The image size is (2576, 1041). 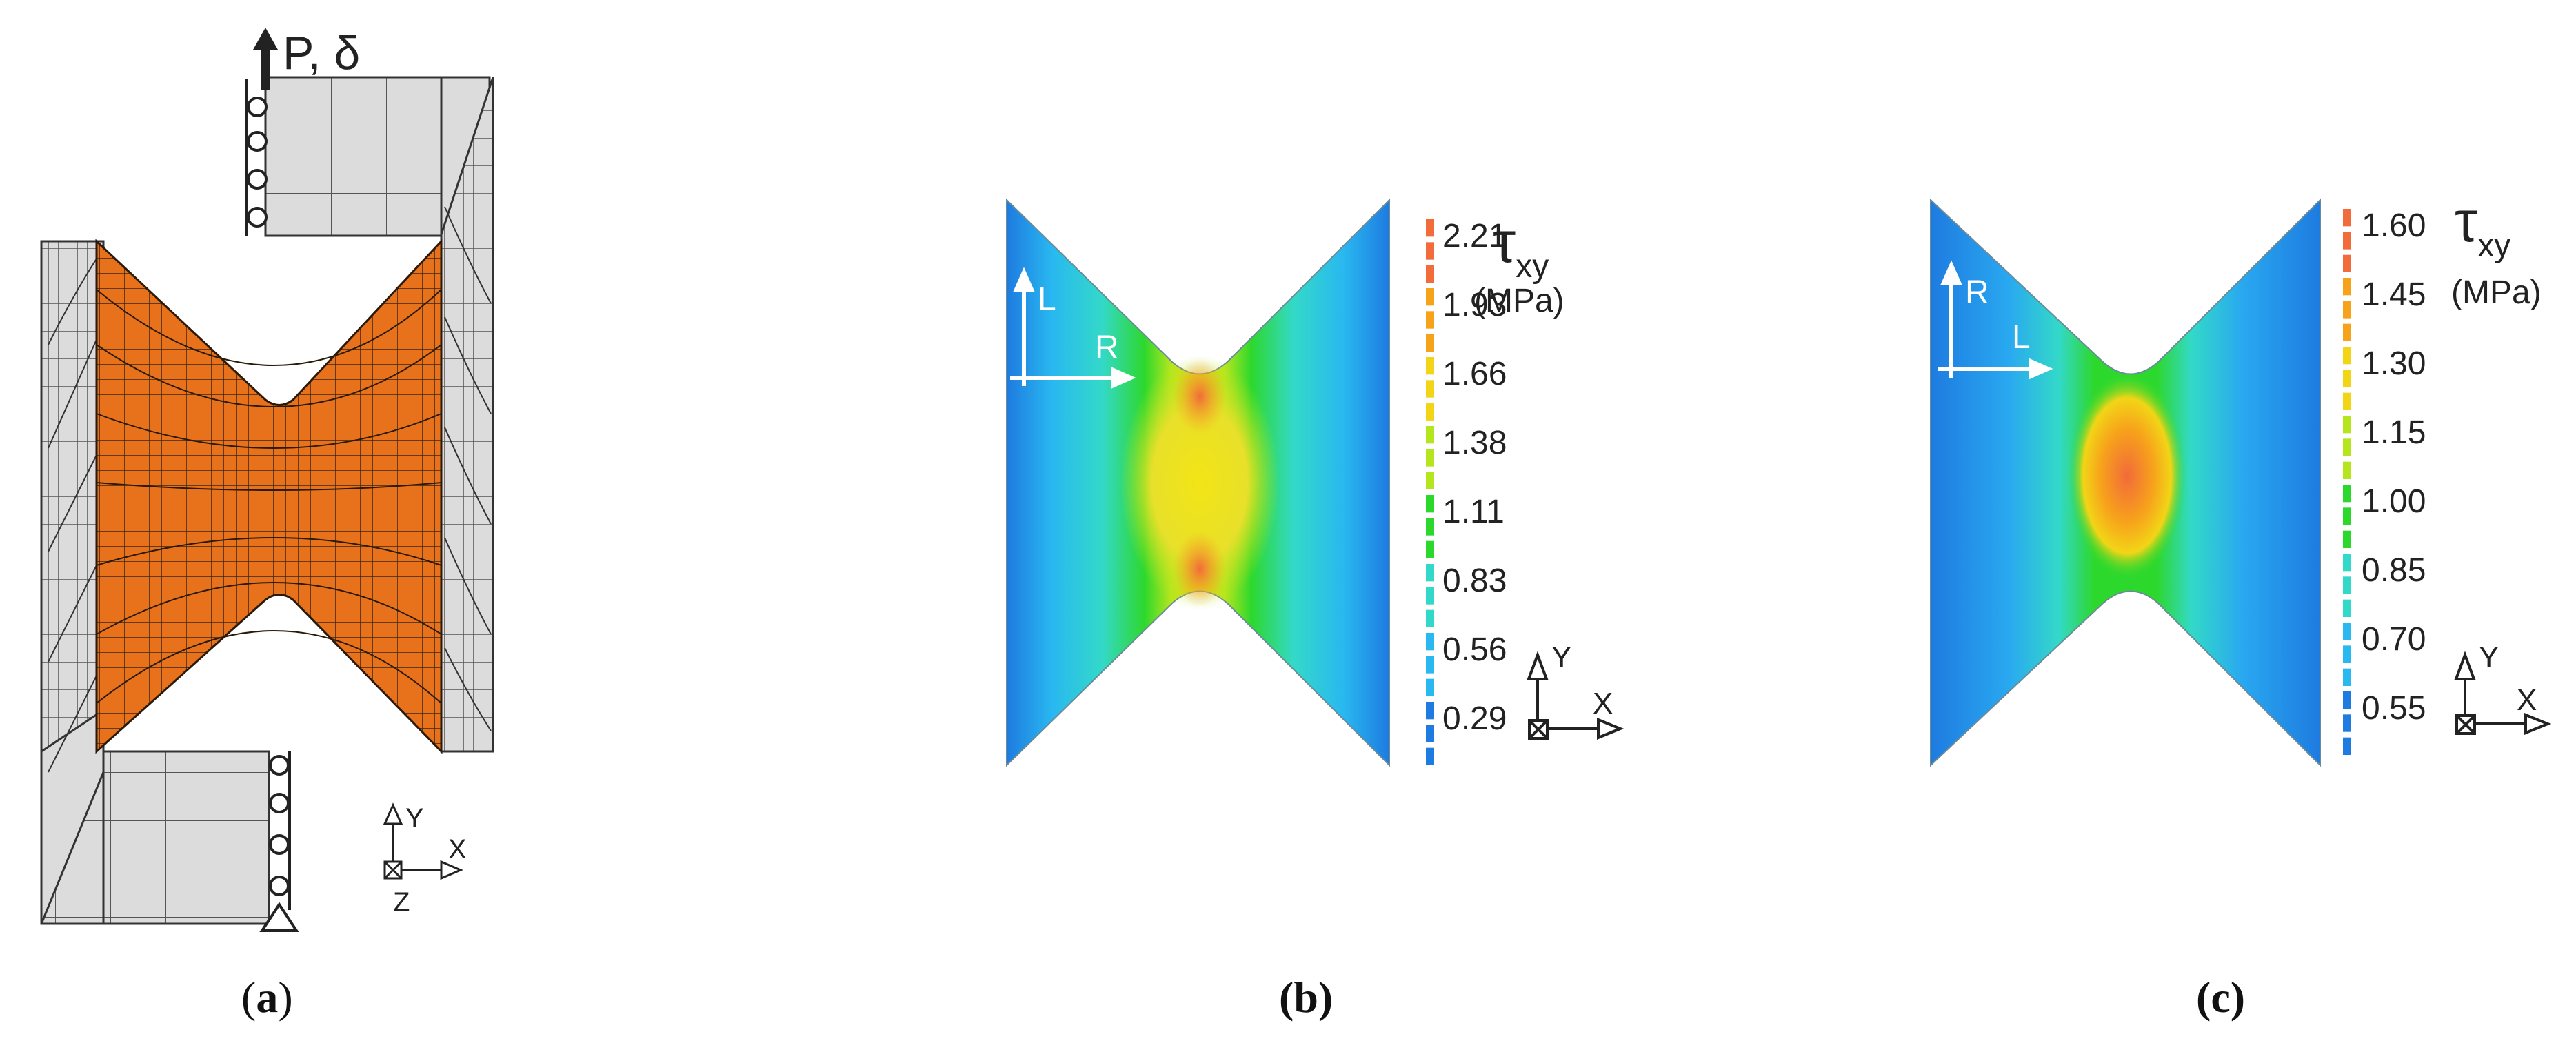 What do you see at coordinates (256, 157) in the screenshot?
I see `top-roller-supports` at bounding box center [256, 157].